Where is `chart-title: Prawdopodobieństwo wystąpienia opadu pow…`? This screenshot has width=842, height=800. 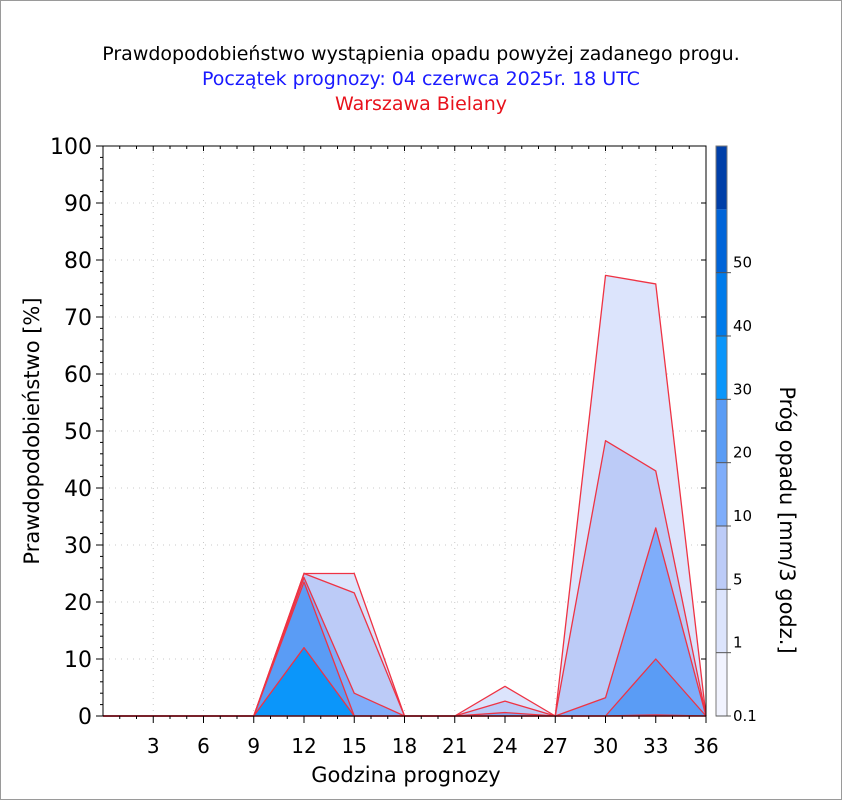
chart-title: Prawdopodobieństwo wystąpienia opadu pow… is located at coordinates (421, 54).